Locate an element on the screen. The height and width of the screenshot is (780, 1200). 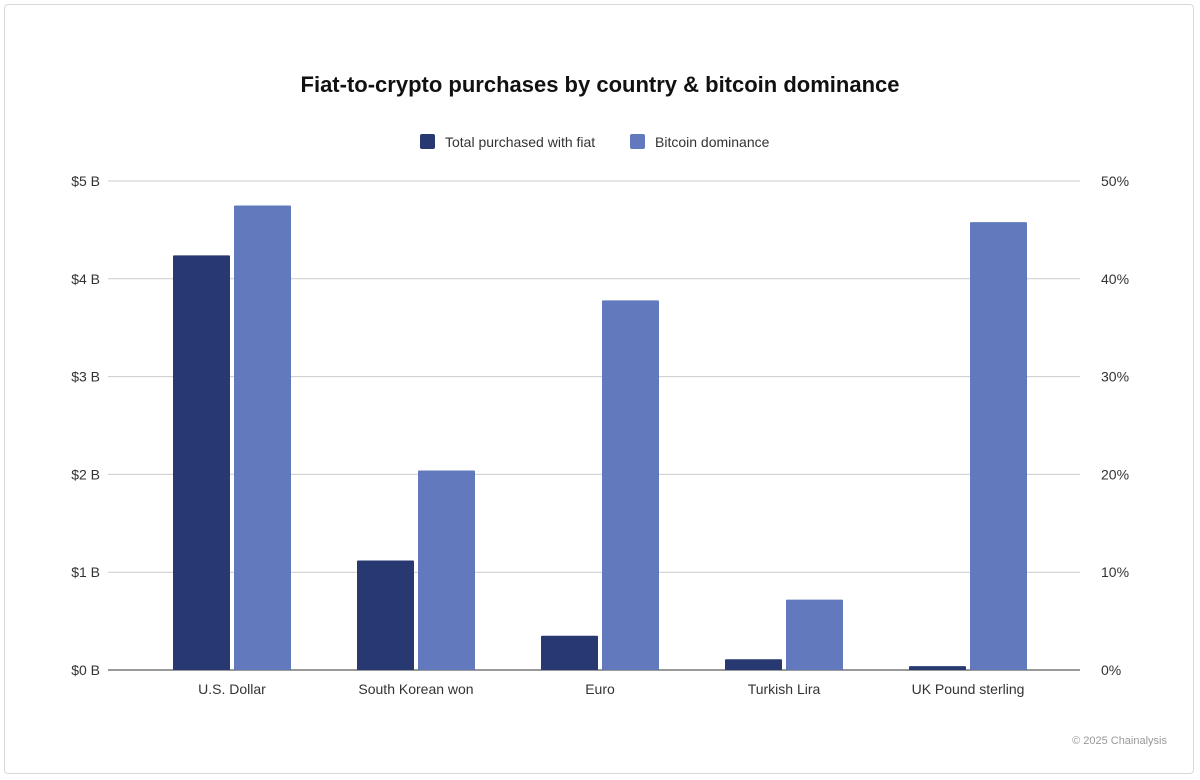
x-tick: Turkish Lira is located at coordinates (784, 689).